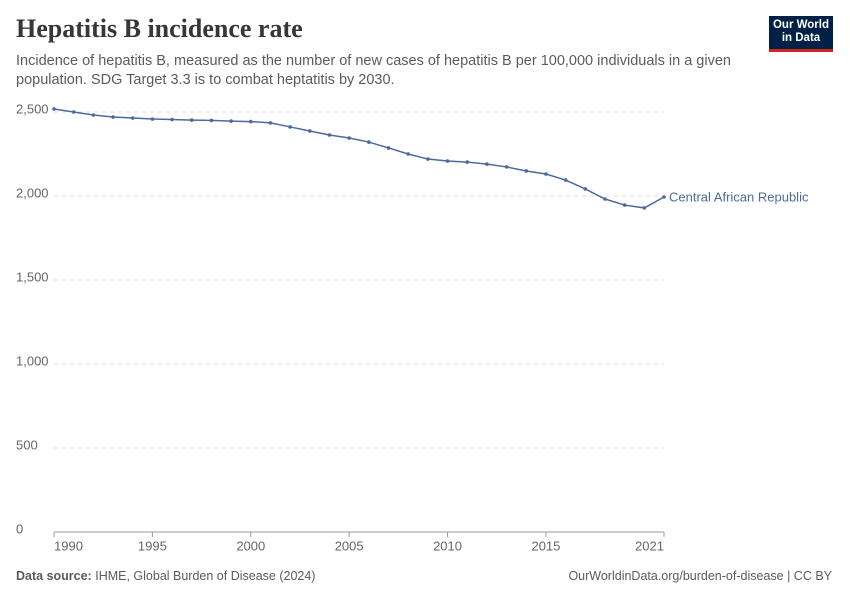  What do you see at coordinates (359, 158) in the screenshot?
I see `line` at bounding box center [359, 158].